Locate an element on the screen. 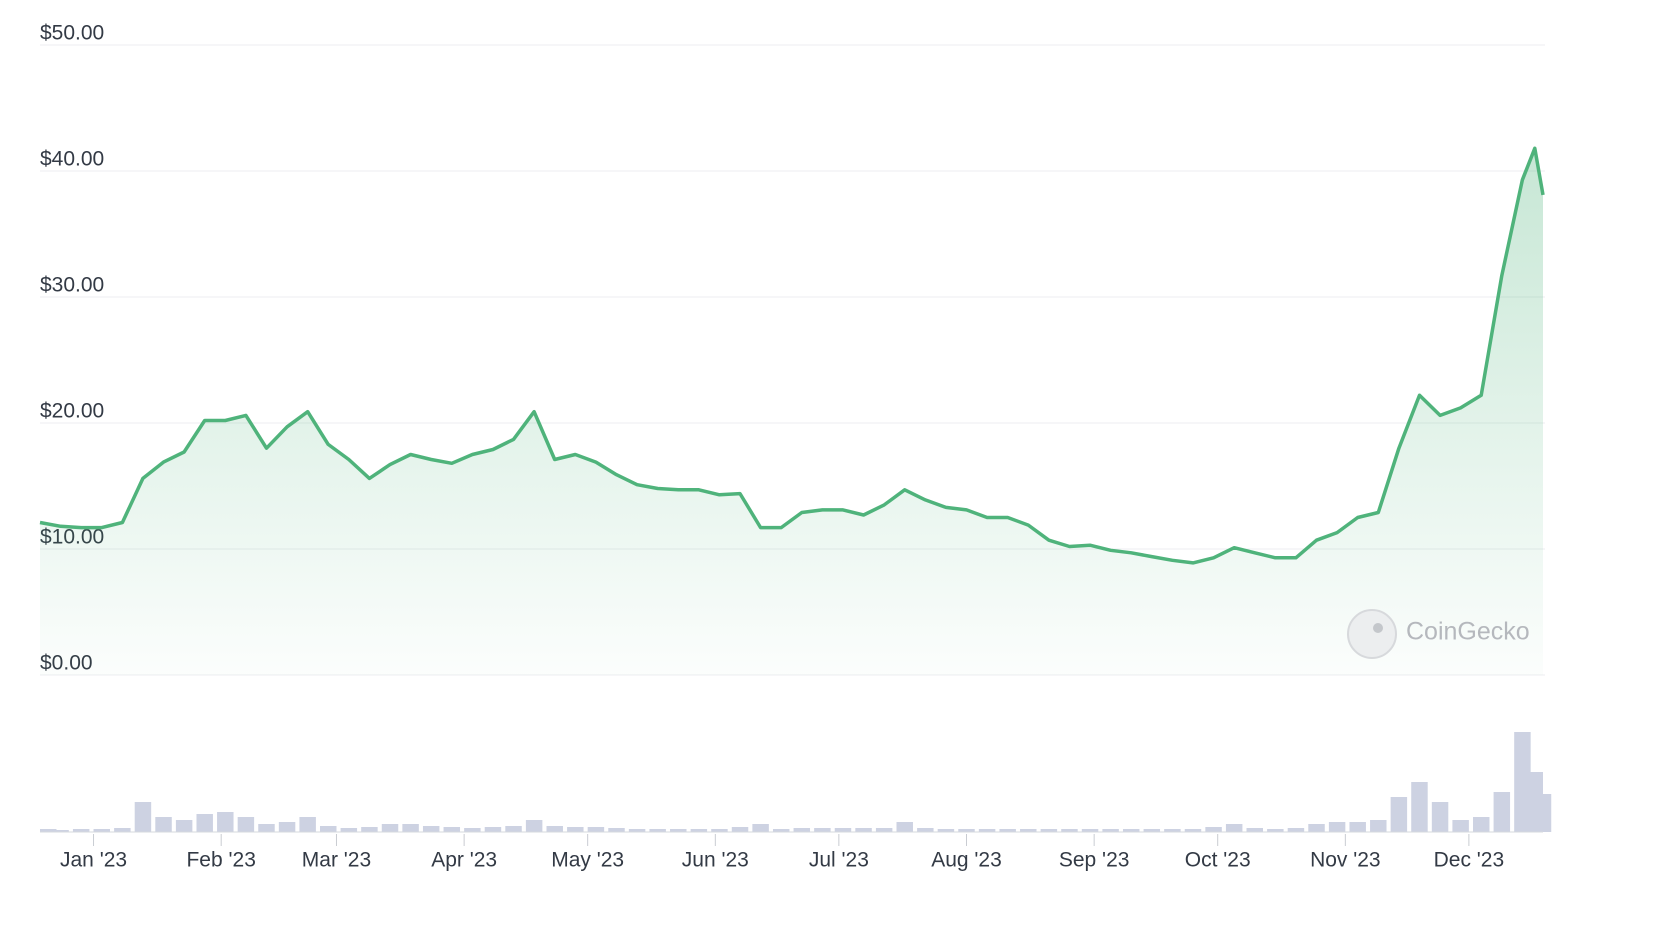  x-tick-label: Dec '23 is located at coordinates (1469, 860).